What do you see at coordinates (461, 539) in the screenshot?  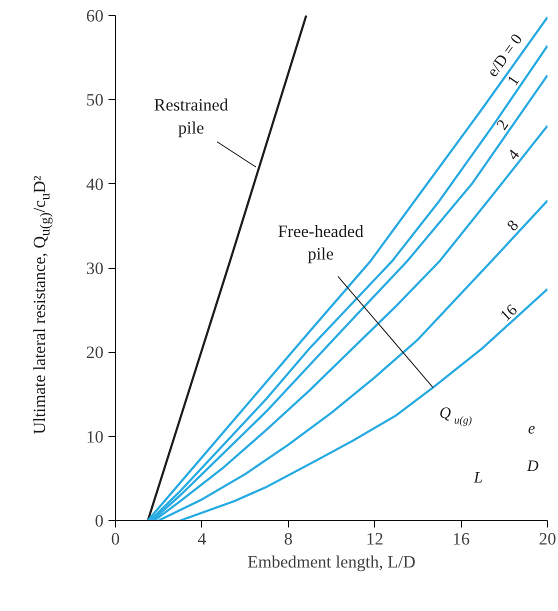 I see `x-tick-label: 16` at bounding box center [461, 539].